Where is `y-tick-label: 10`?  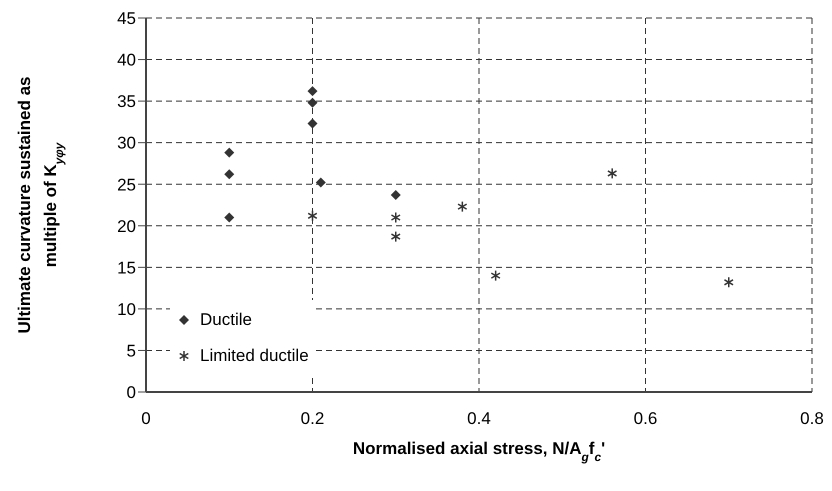 y-tick-label: 10 is located at coordinates (126, 309).